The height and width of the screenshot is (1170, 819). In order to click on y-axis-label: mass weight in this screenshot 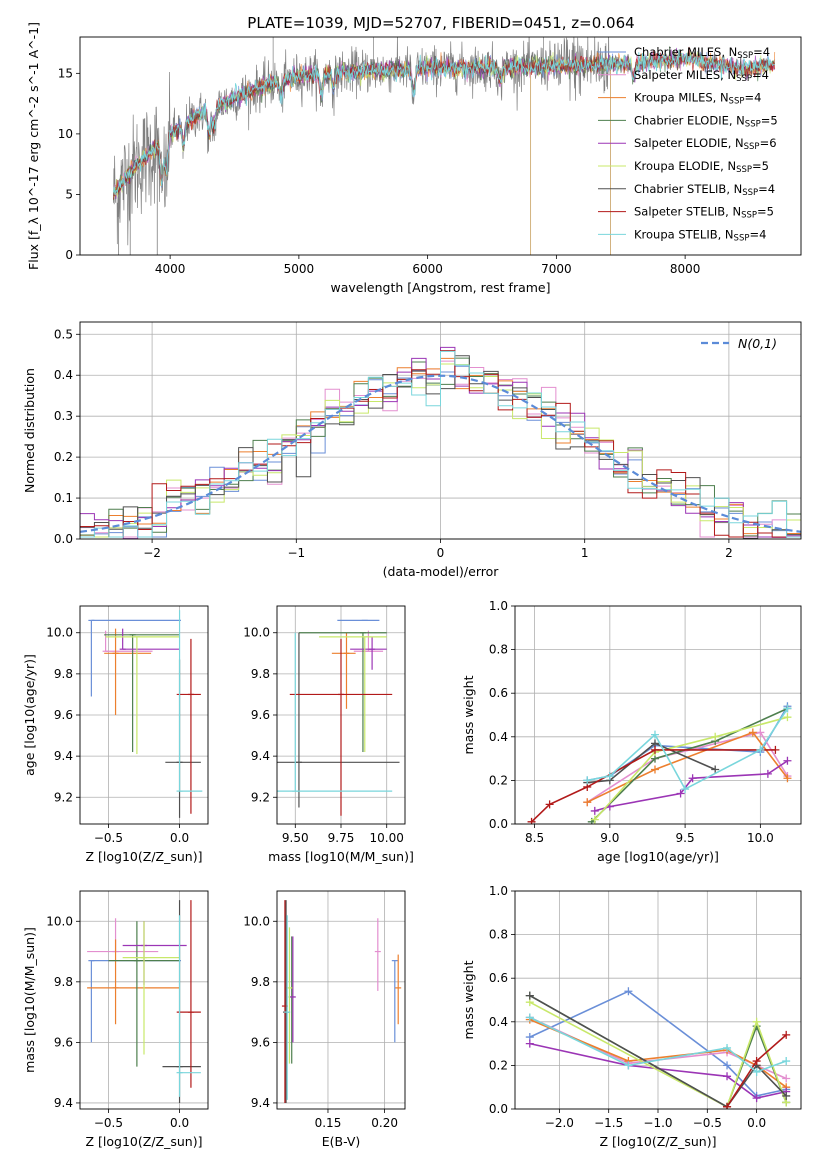, I will do `click(468, 999)`.